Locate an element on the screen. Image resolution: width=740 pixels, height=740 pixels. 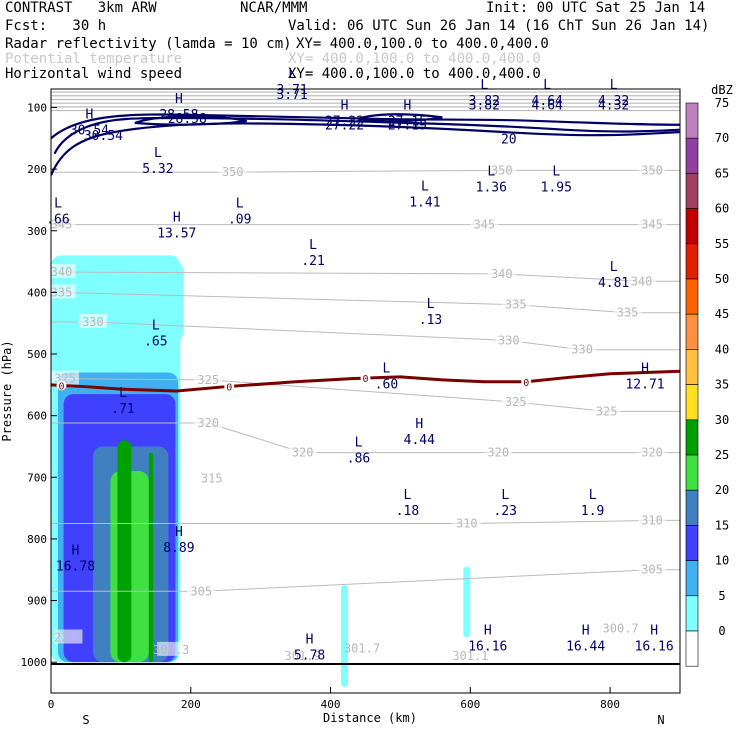
extremum-value-31: 16.44 is located at coordinates (585, 646).